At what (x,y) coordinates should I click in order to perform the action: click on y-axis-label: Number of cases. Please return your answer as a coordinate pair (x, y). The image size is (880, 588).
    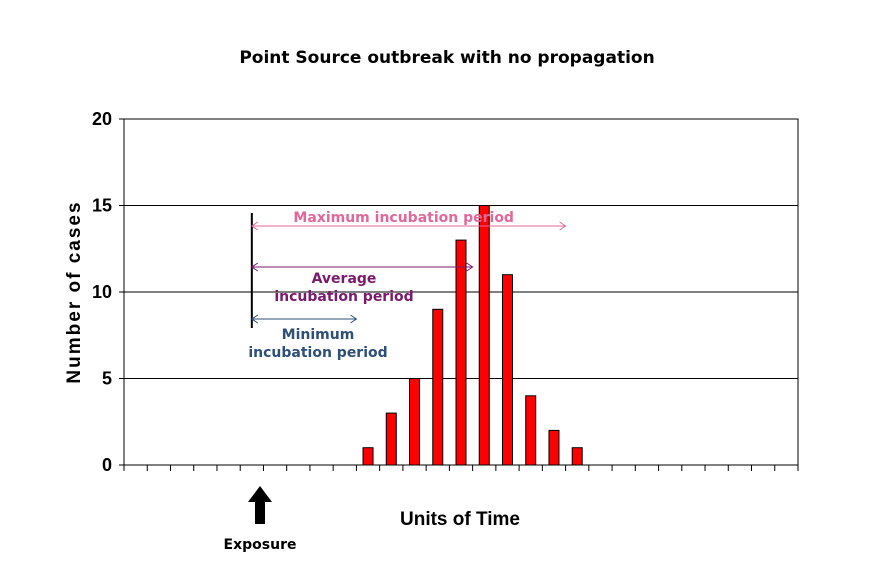
    Looking at the image, I should click on (74, 291).